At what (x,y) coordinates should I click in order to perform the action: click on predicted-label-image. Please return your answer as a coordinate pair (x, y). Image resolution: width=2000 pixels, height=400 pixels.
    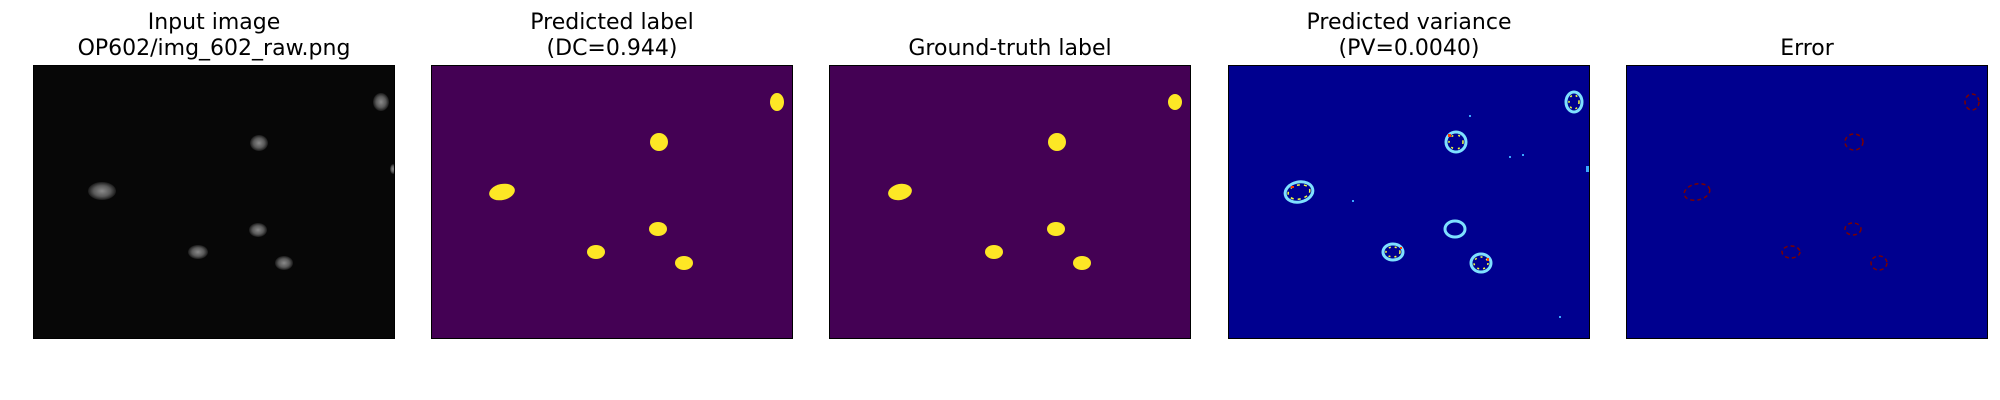
    Looking at the image, I should click on (612, 202).